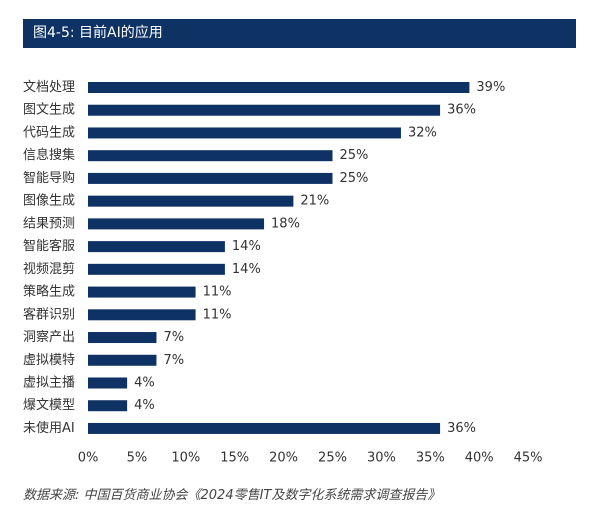 The width and height of the screenshot is (596, 515). I want to click on category-label: 代码生成, so click(49, 132).